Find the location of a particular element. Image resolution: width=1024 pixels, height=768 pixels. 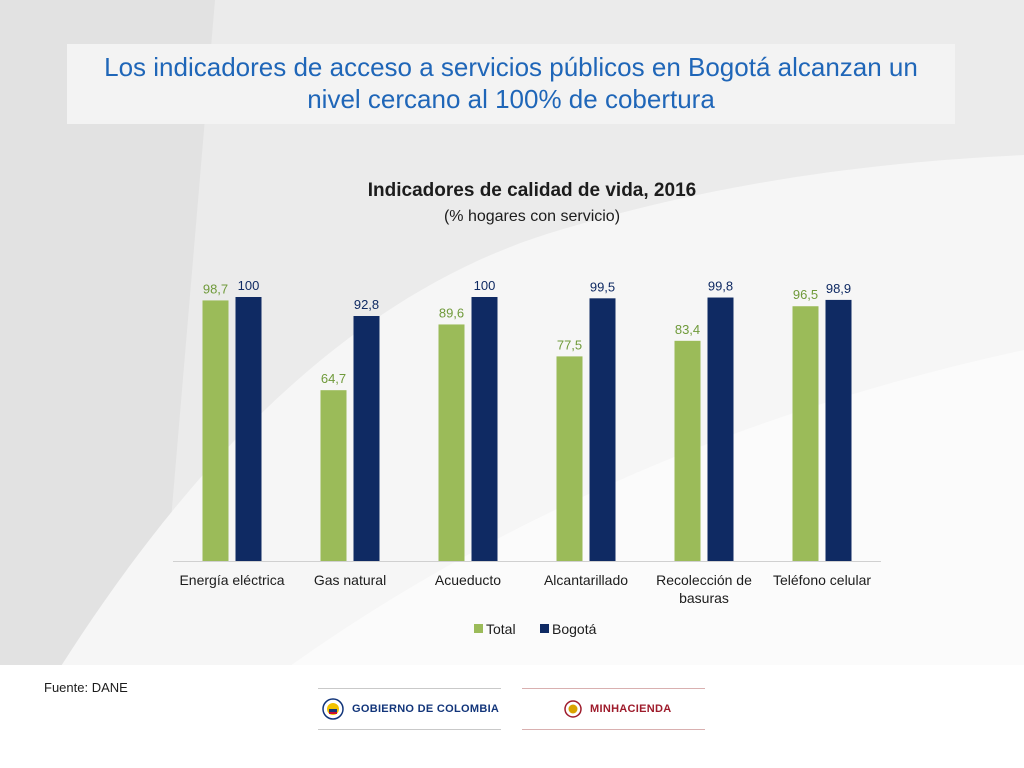

chart-subtitle: (% hogares con servicio) is located at coordinates (532, 216).